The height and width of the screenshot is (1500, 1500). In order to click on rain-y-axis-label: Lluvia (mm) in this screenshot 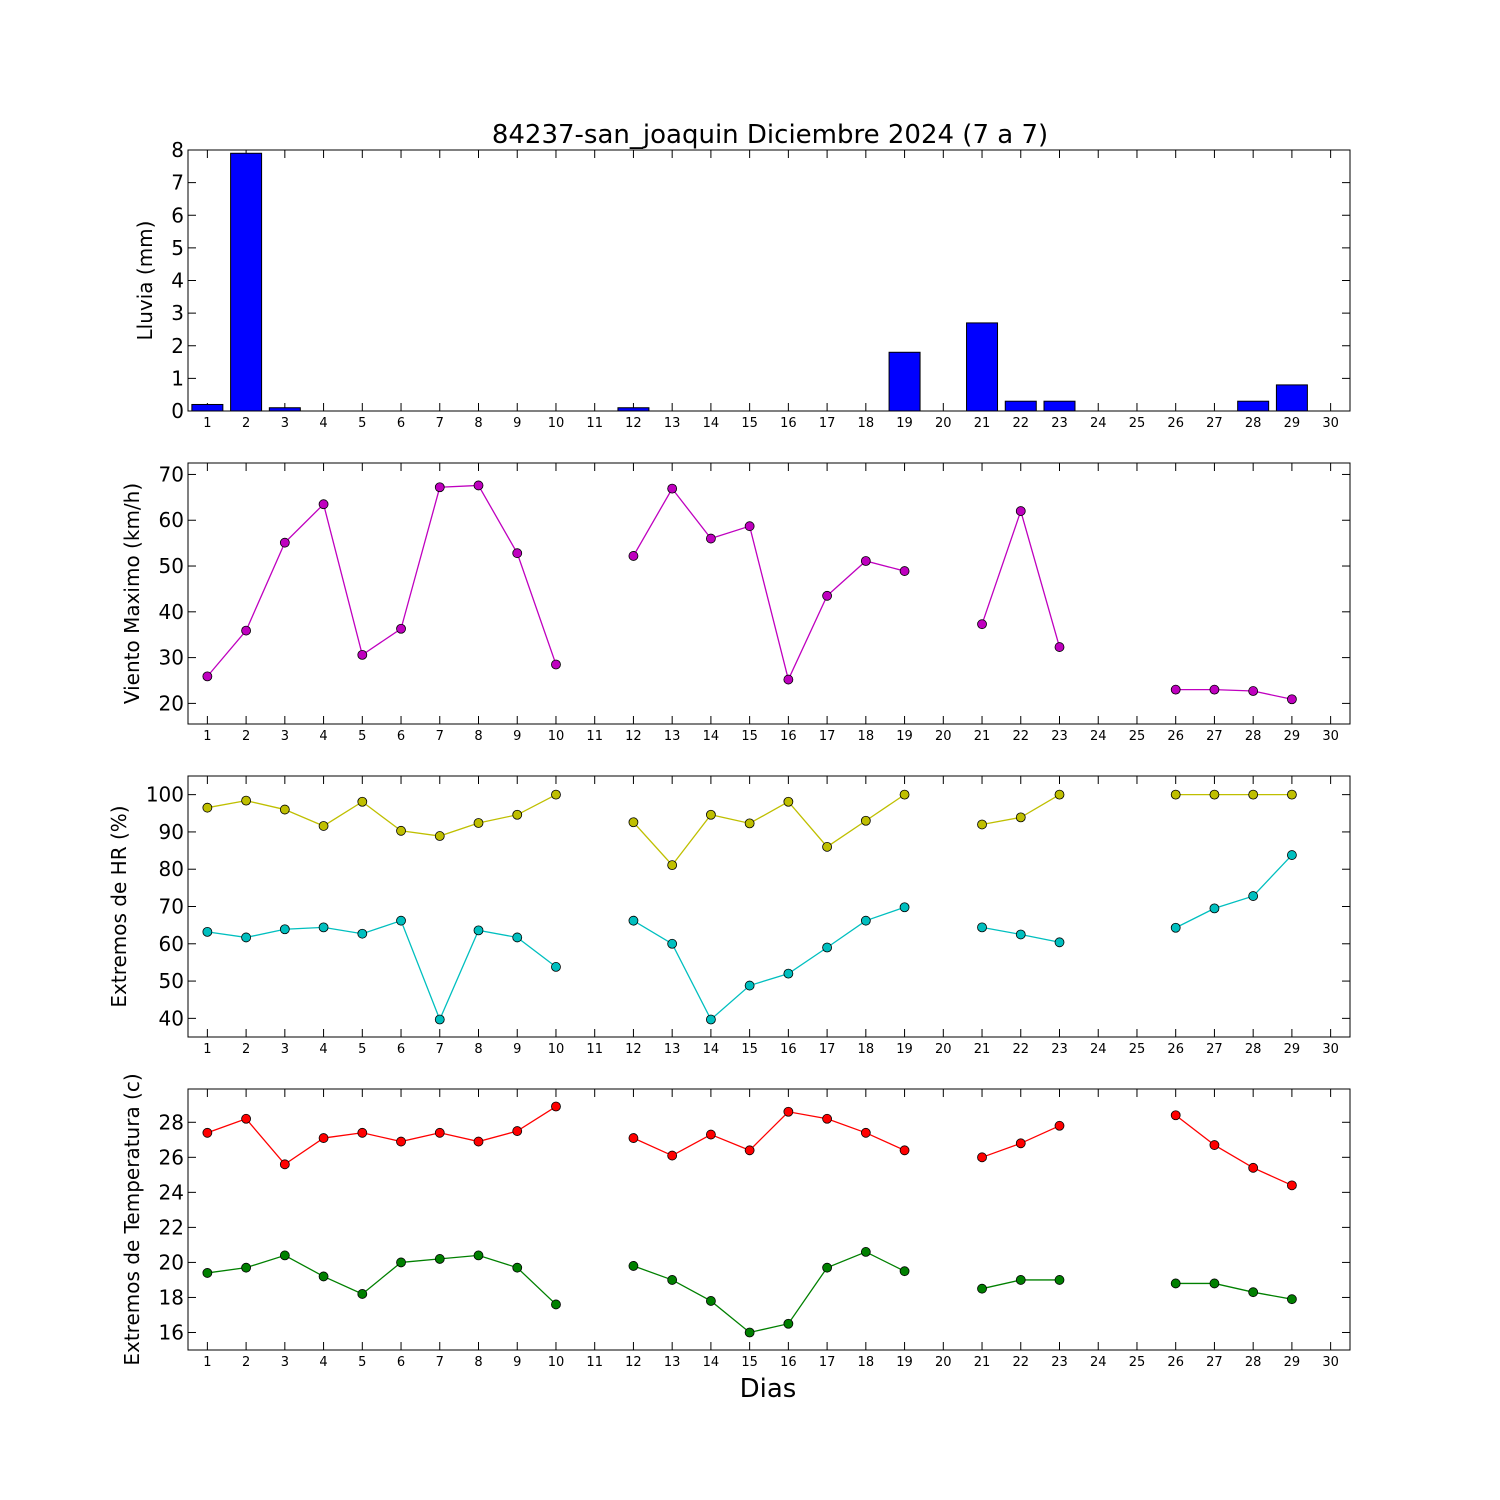, I will do `click(145, 281)`.